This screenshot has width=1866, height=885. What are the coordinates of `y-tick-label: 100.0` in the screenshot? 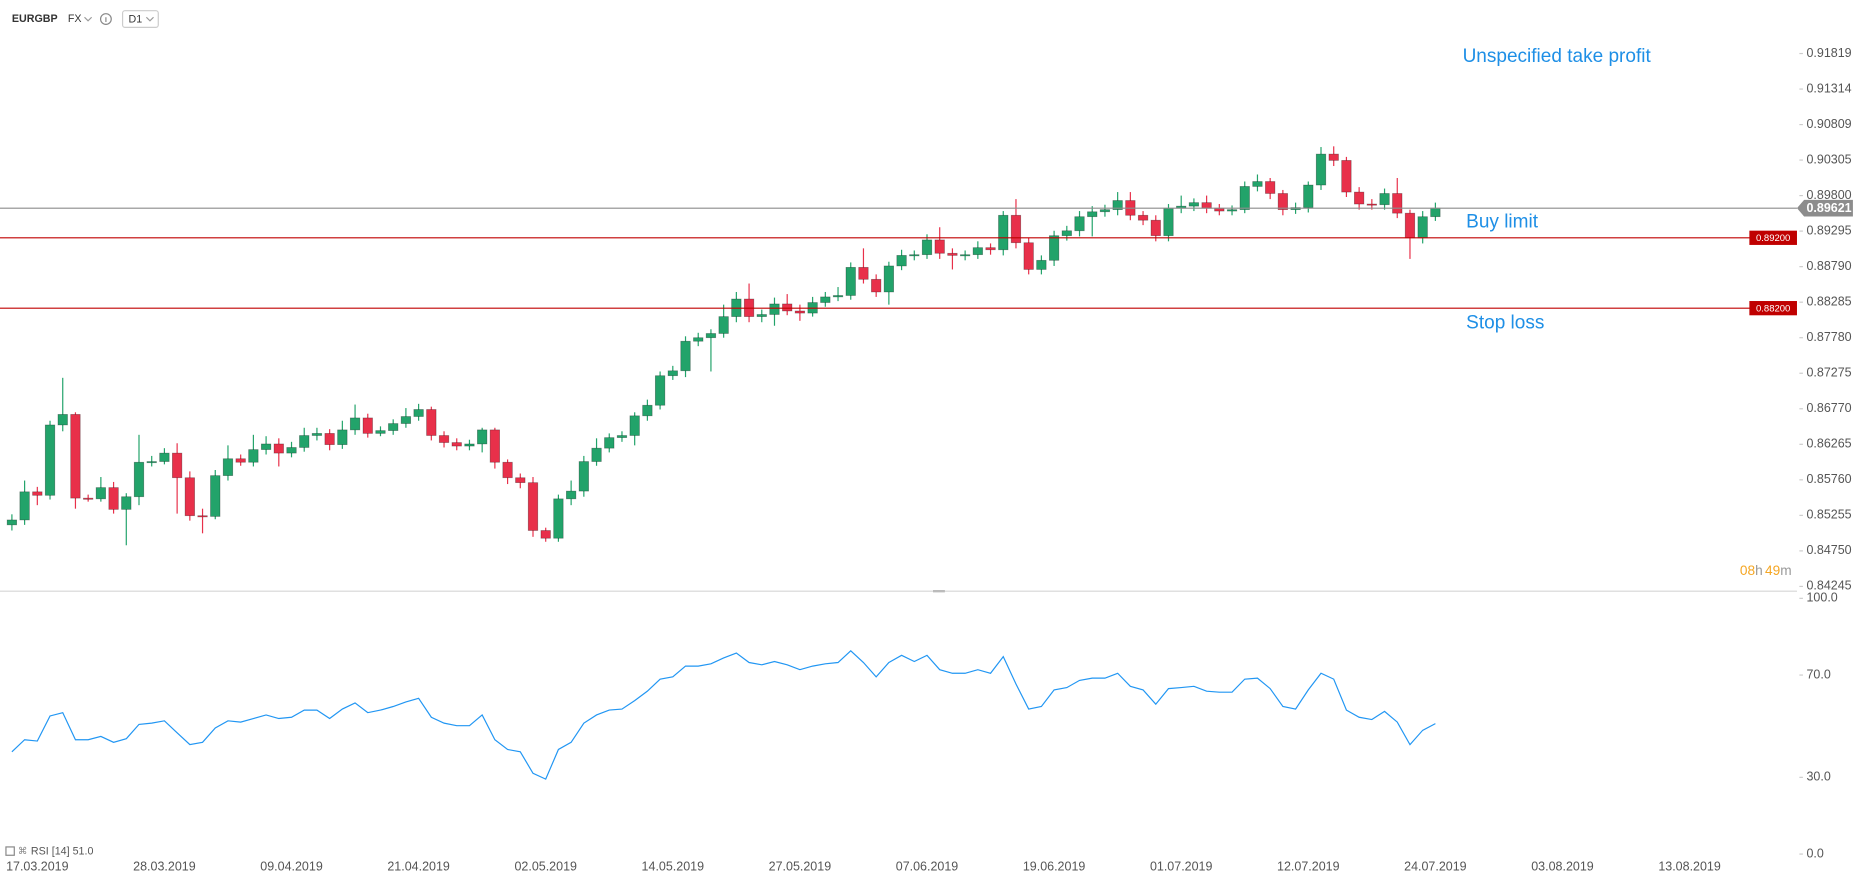 It's located at (1821, 598).